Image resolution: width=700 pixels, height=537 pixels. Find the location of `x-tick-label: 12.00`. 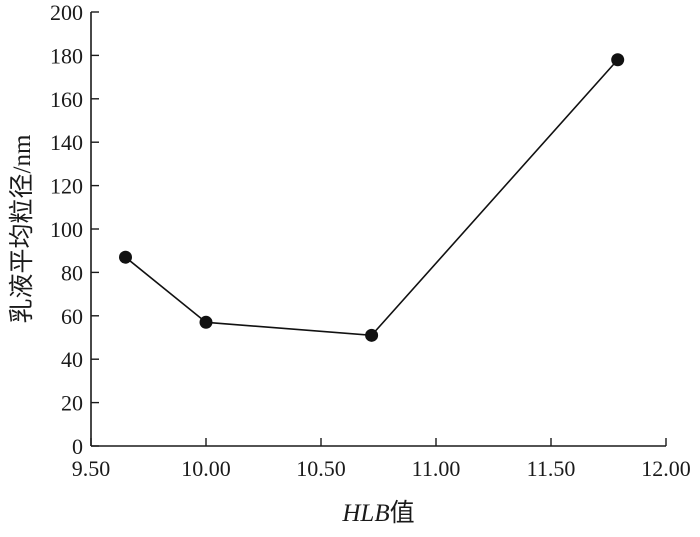

x-tick-label: 12.00 is located at coordinates (666, 468).